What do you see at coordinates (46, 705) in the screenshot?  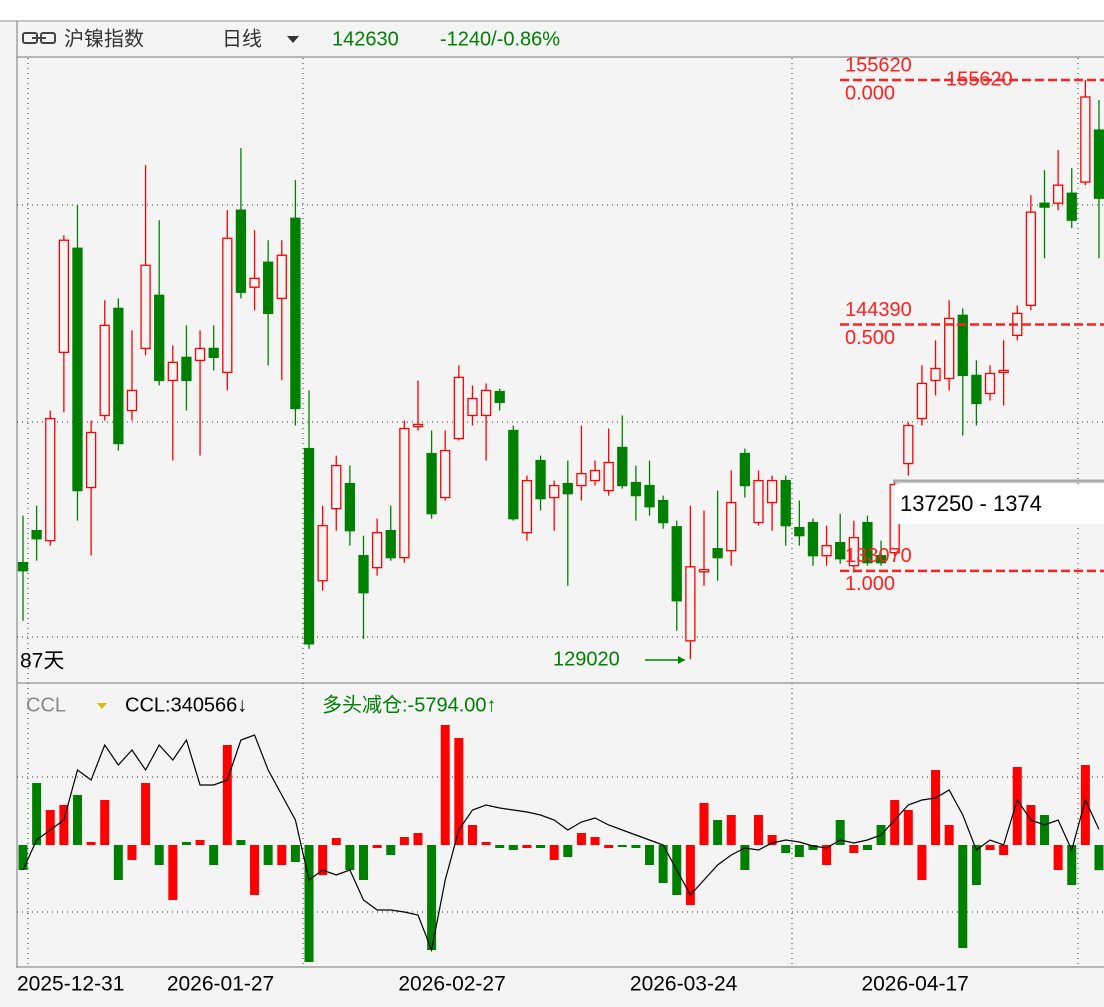 I see `indicator-name: CCL` at bounding box center [46, 705].